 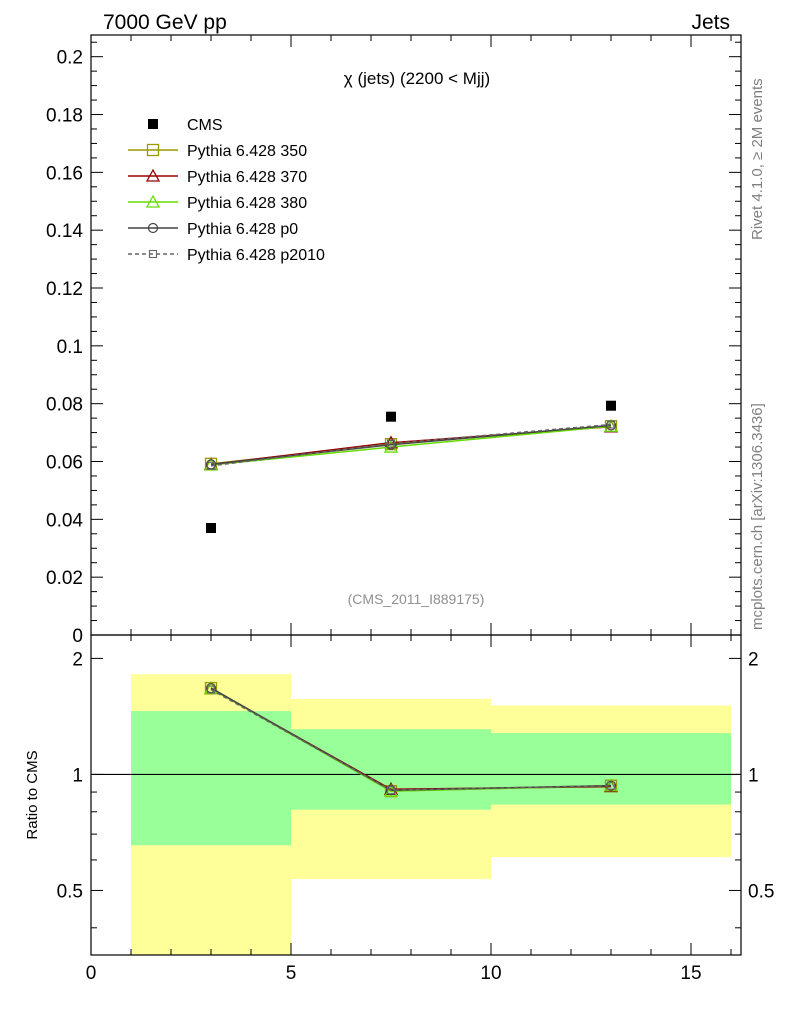 I want to click on ratio-series-pythia-6-428-p2010, so click(x=411, y=740).